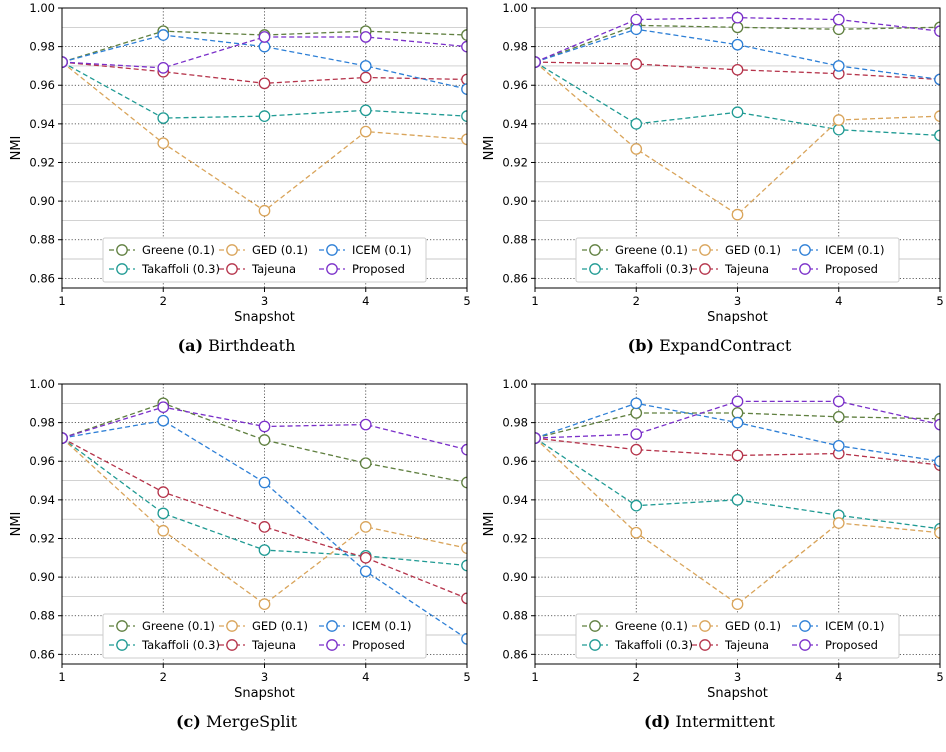 The width and height of the screenshot is (946, 752). What do you see at coordinates (737, 317) in the screenshot?
I see `x-axis-label: Snapshot` at bounding box center [737, 317].